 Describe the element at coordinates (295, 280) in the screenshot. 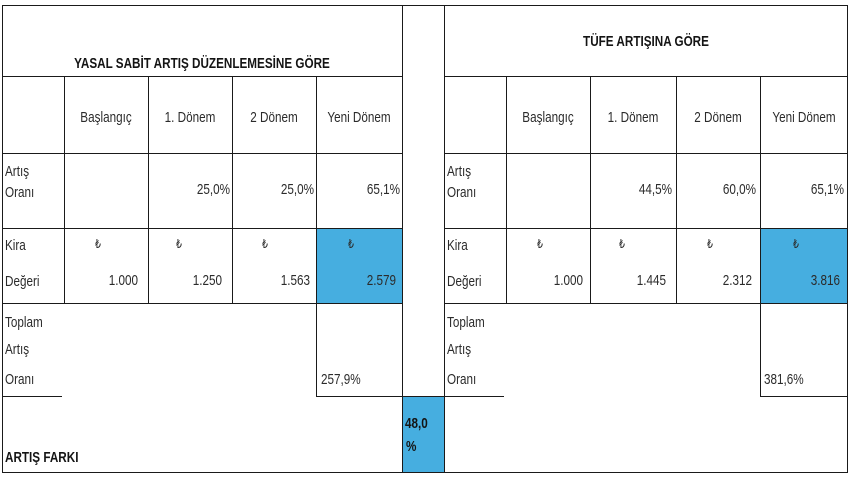

I see `cell-kira-donem-2: 1.563` at that location.